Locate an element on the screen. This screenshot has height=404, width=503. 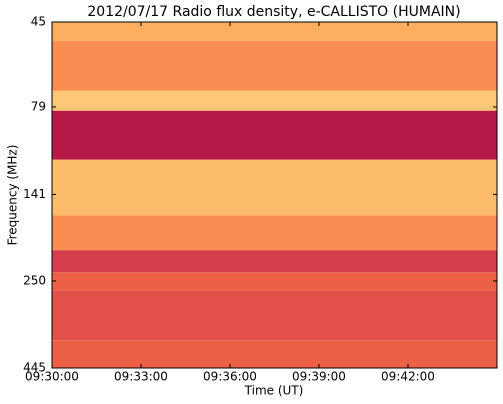
y-tick-label: 45 is located at coordinates (38, 22).